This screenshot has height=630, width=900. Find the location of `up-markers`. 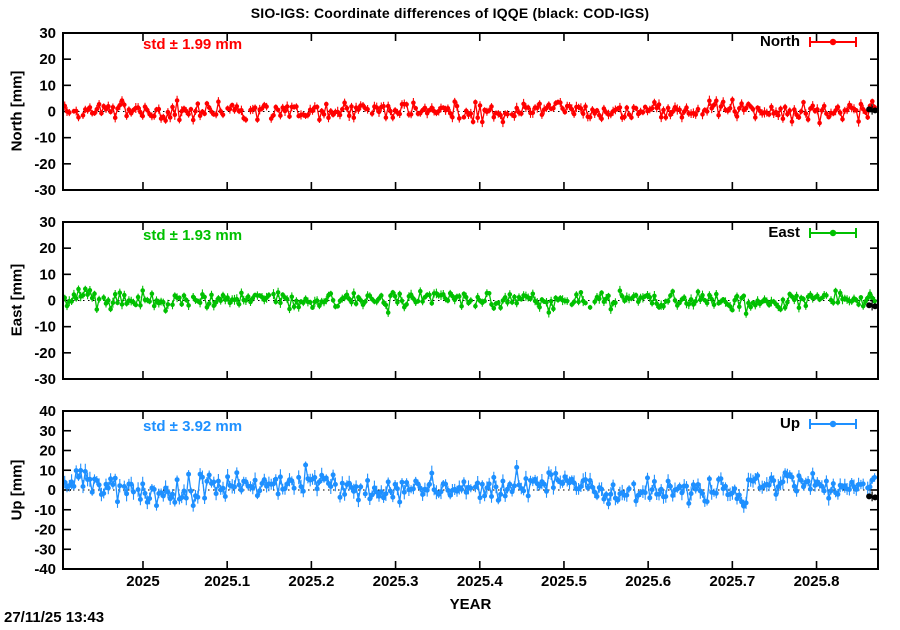

up-markers is located at coordinates (470, 485).